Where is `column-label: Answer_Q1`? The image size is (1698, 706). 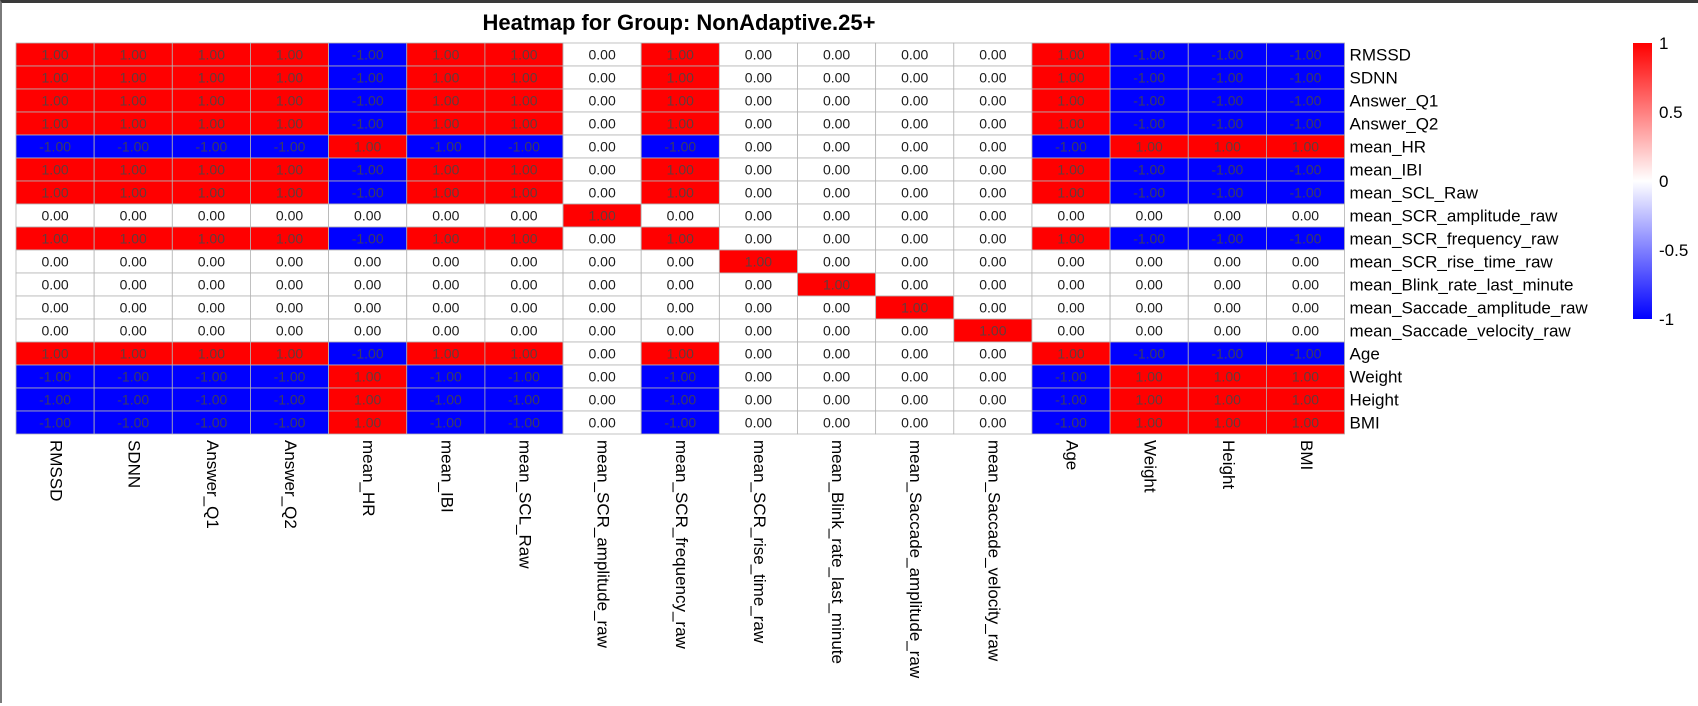
column-label: Answer_Q1 is located at coordinates (212, 484).